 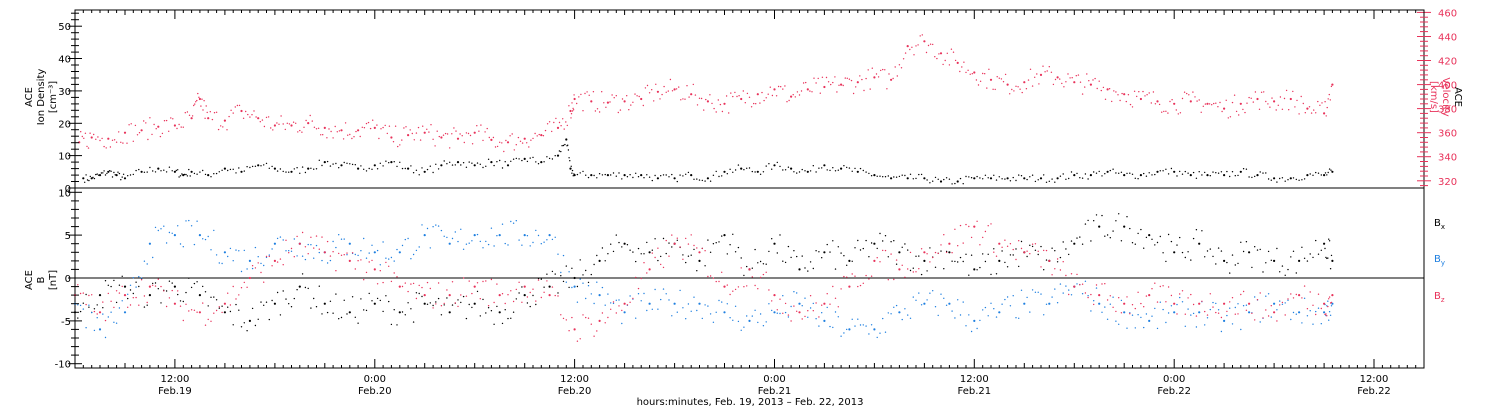 What do you see at coordinates (29, 97) in the screenshot?
I see `top-left-label-line1: ACE` at bounding box center [29, 97].